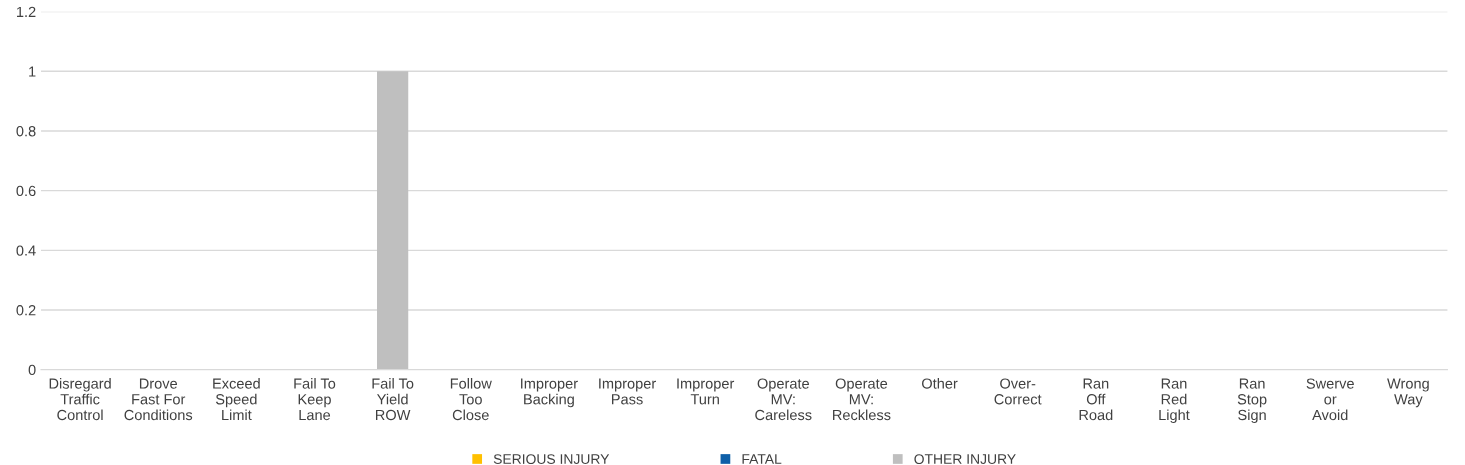 The width and height of the screenshot is (1465, 465). Describe the element at coordinates (26, 310) in the screenshot. I see `y-tick-label: 0.2` at that location.